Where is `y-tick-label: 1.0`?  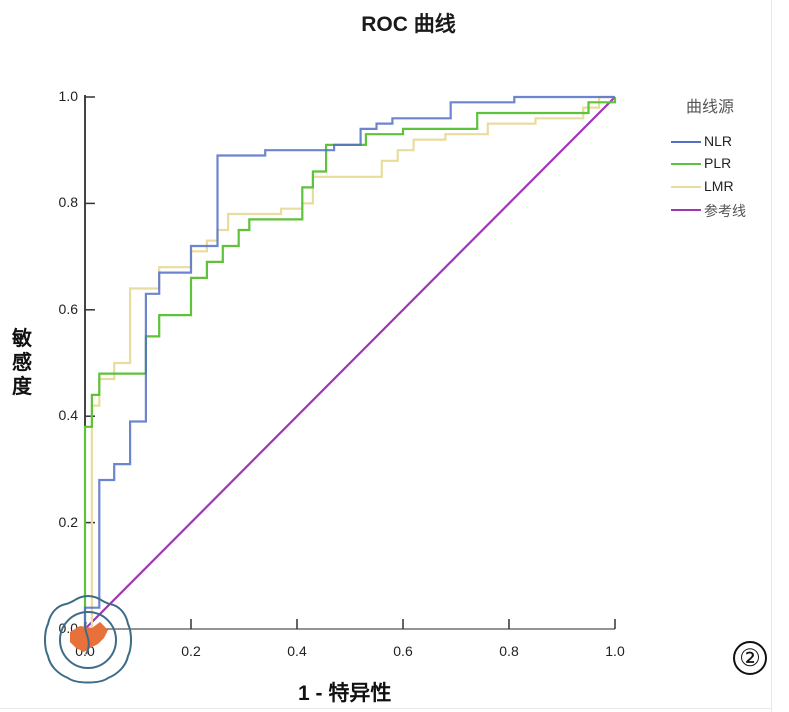
y-tick-label: 1.0 is located at coordinates (68, 96).